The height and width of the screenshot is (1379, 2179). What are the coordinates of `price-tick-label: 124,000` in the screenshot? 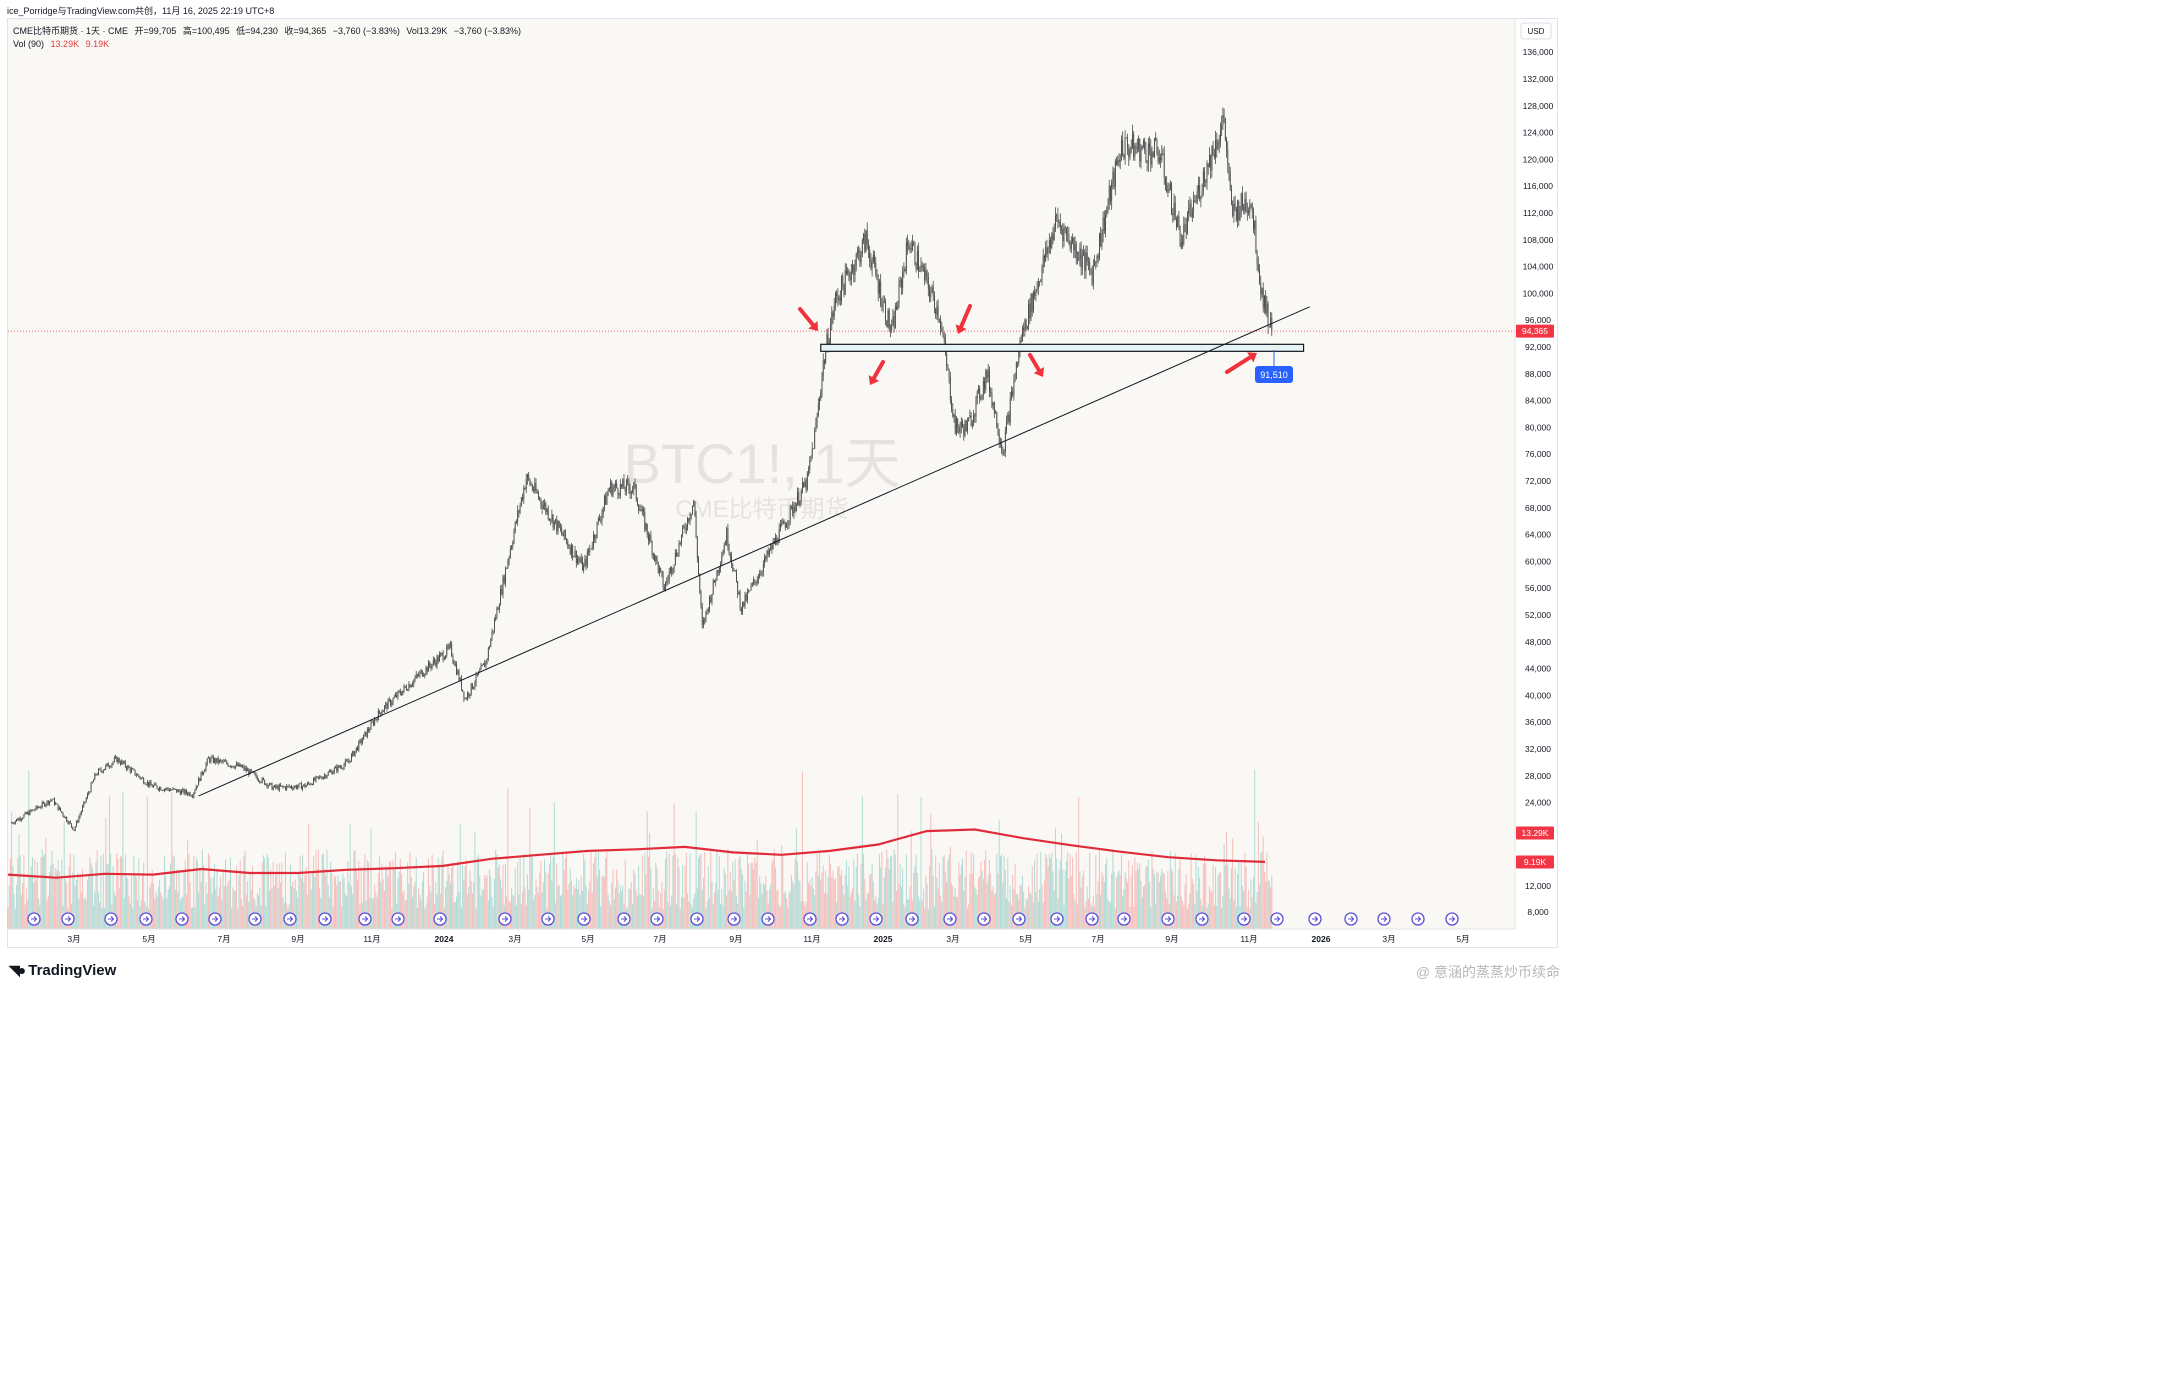 It's located at (1538, 133).